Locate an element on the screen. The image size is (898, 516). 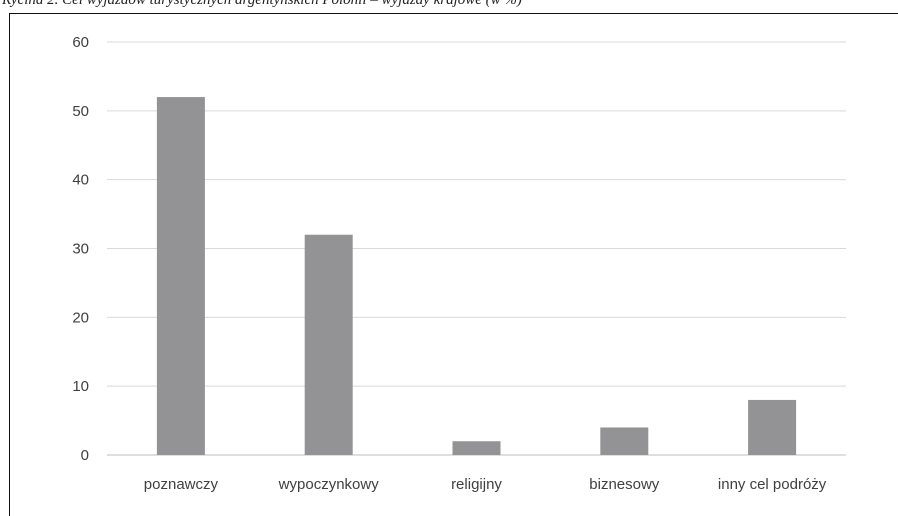
y-tick-label: 20 is located at coordinates (80, 317).